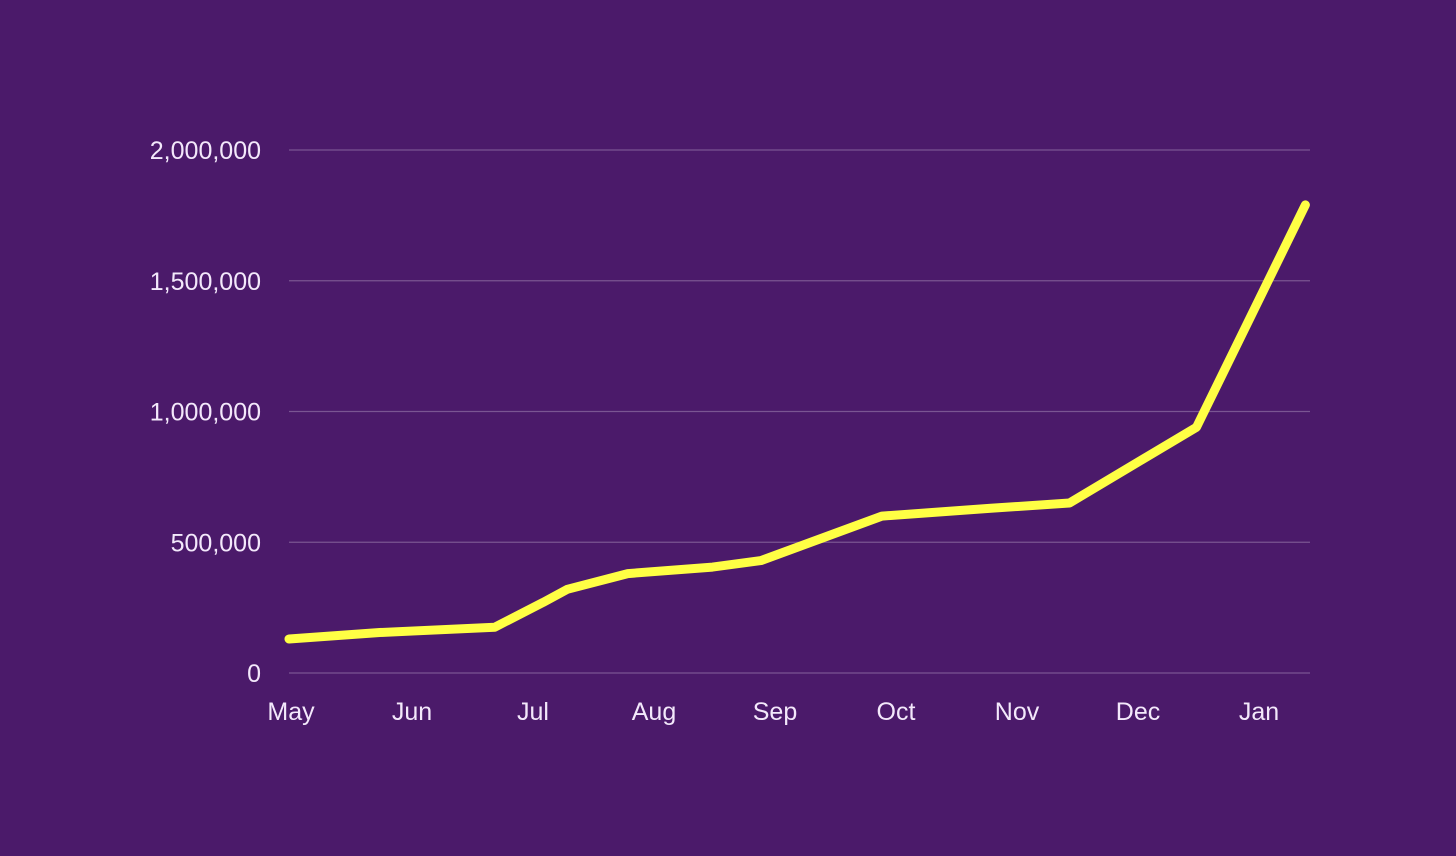 The height and width of the screenshot is (856, 1456). What do you see at coordinates (896, 712) in the screenshot?
I see `x-tick-label: Oct` at bounding box center [896, 712].